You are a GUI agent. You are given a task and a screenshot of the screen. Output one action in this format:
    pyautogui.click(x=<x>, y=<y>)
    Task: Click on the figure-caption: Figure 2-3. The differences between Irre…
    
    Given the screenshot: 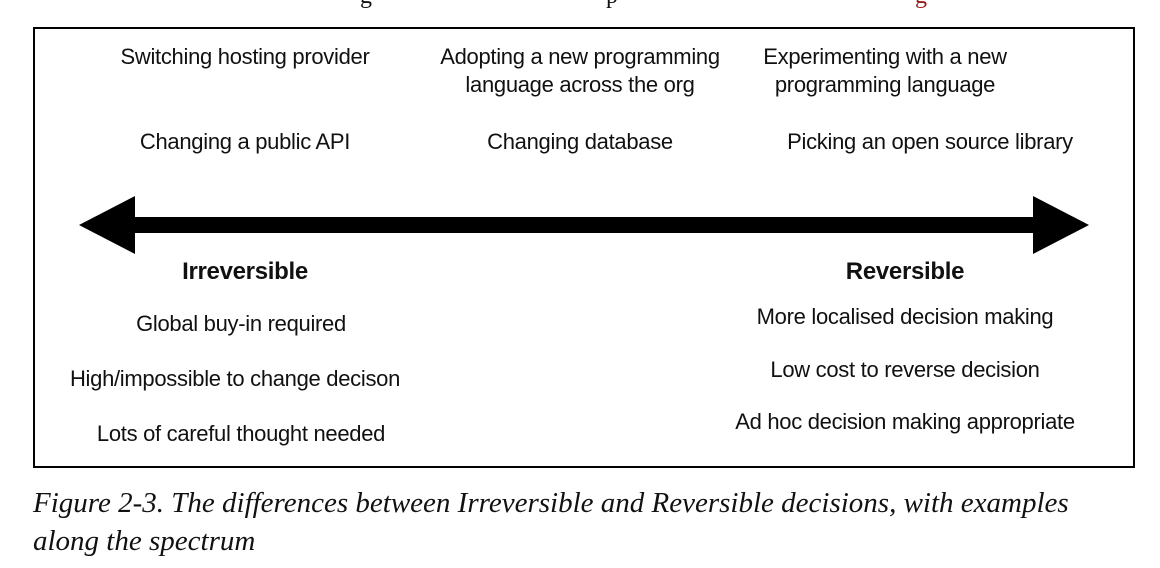 What is the action you would take?
    pyautogui.click(x=551, y=522)
    